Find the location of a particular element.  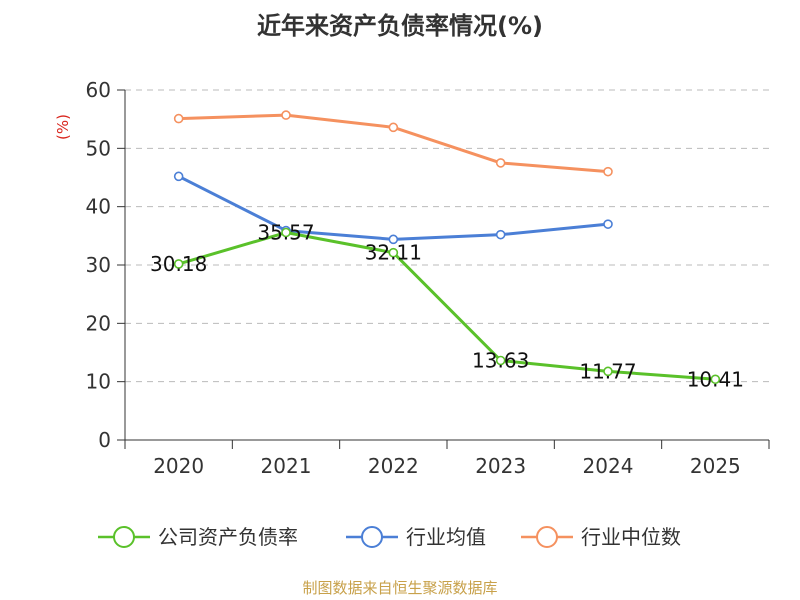

x-tick-label-2022: 2022 is located at coordinates (393, 466).